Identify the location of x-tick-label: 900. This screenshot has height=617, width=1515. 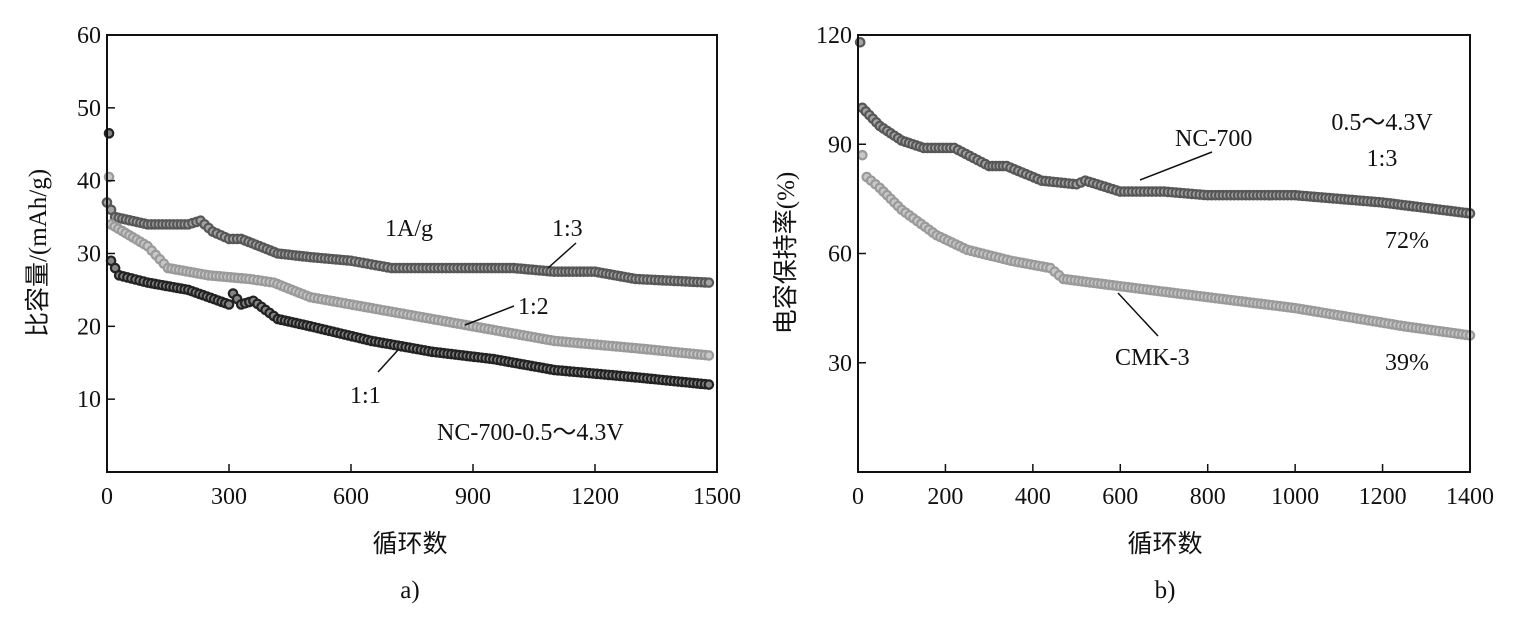
(473, 497).